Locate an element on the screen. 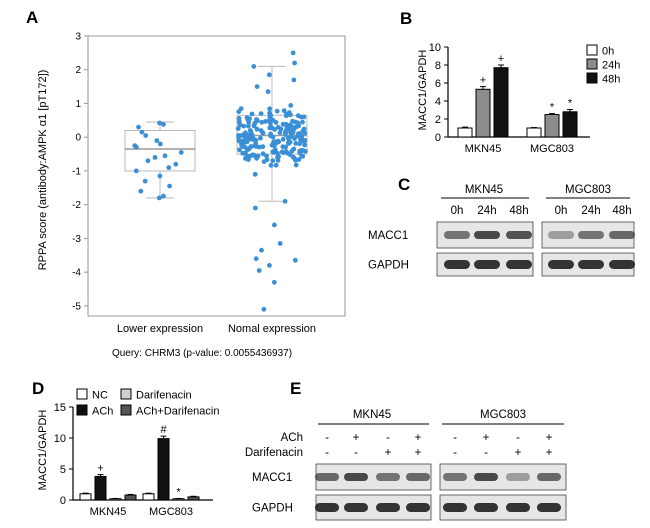 Image resolution: width=650 pixels, height=528 pixels. panel-b-bar-0h-MKN45 is located at coordinates (465, 132).